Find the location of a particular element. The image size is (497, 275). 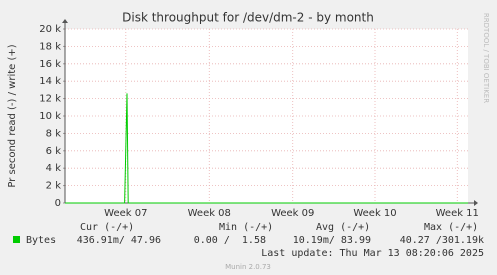

y-tick-label: 14 k is located at coordinates (50, 81).